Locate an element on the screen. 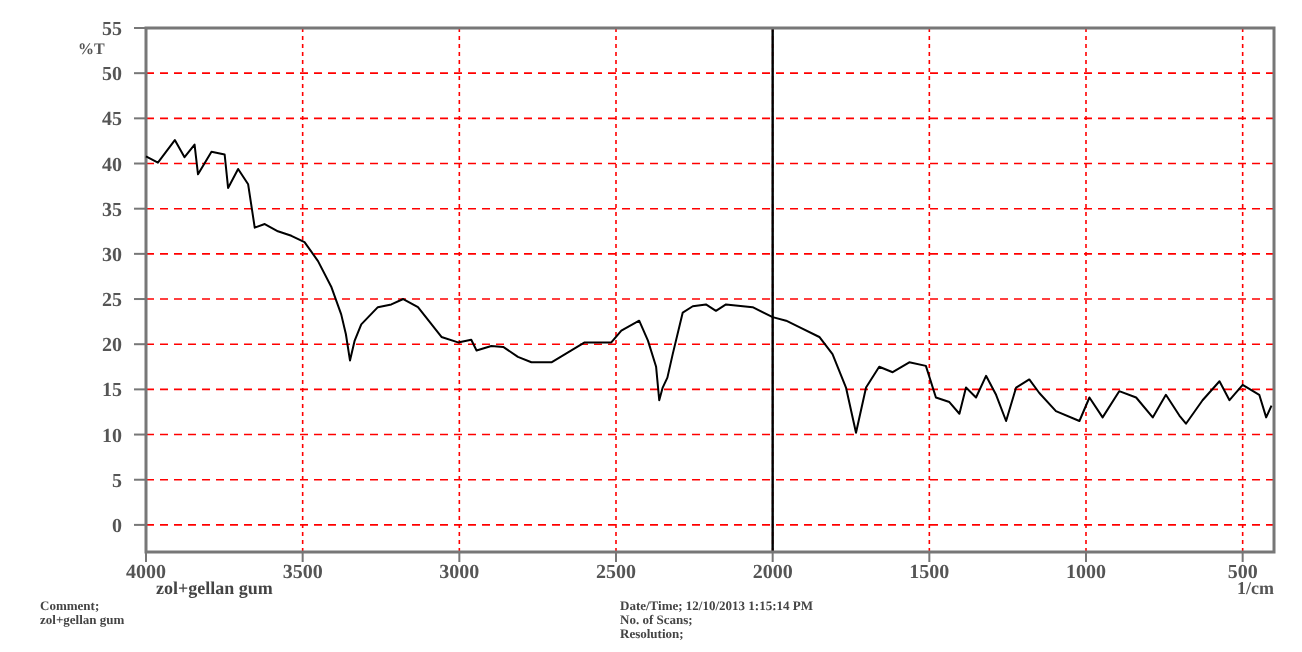 The height and width of the screenshot is (652, 1302). y-tick-label: 5 is located at coordinates (117, 481).